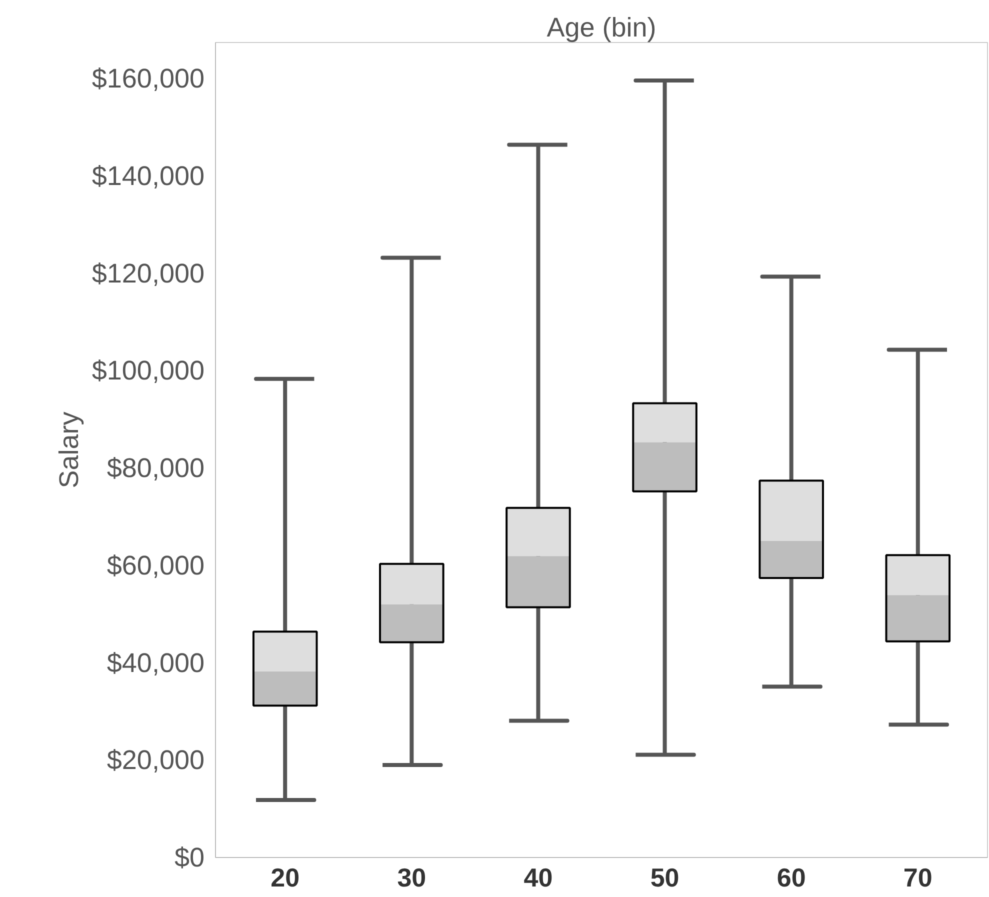 This screenshot has width=989, height=897. What do you see at coordinates (148, 273) in the screenshot?
I see `y-tick-label: $120,000` at bounding box center [148, 273].